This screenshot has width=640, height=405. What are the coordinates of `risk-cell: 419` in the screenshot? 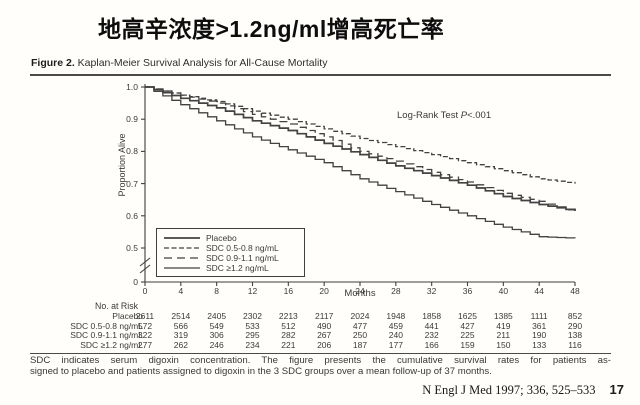 It's located at (503, 325).